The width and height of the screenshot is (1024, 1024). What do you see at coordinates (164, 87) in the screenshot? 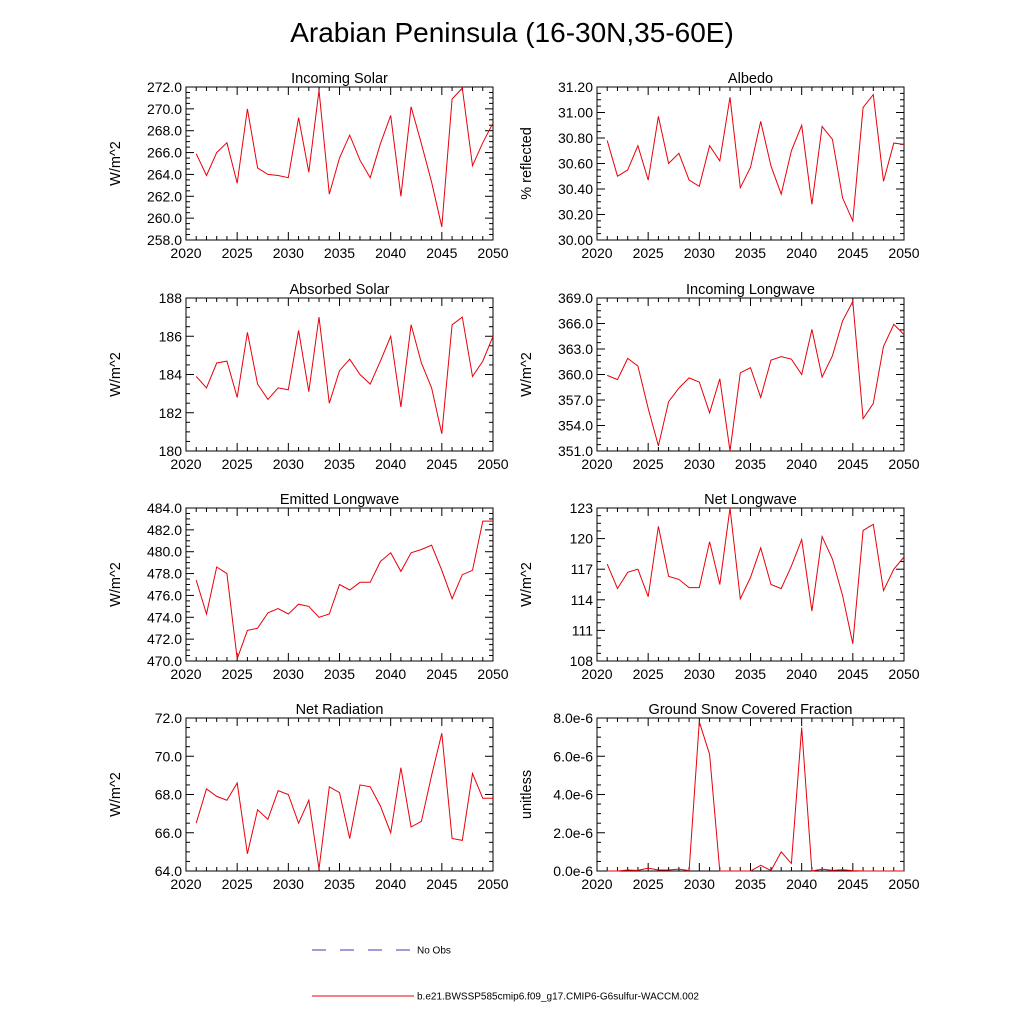
I see `y-tick-label: 272.0` at bounding box center [164, 87].